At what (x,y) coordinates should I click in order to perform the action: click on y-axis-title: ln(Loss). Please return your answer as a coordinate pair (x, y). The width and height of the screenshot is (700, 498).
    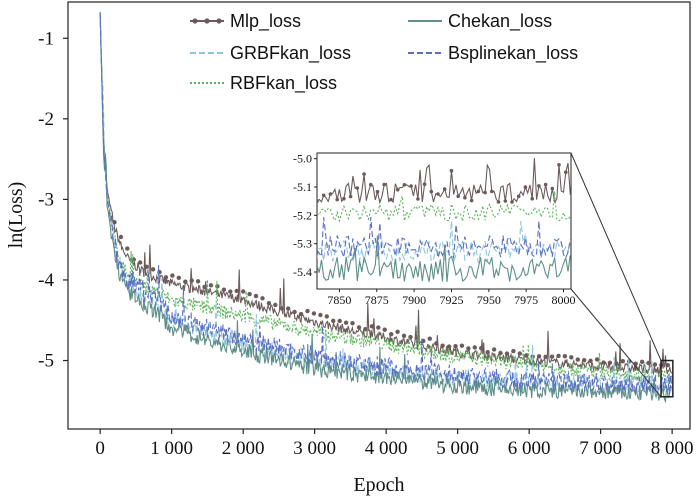
    Looking at the image, I should click on (16, 215).